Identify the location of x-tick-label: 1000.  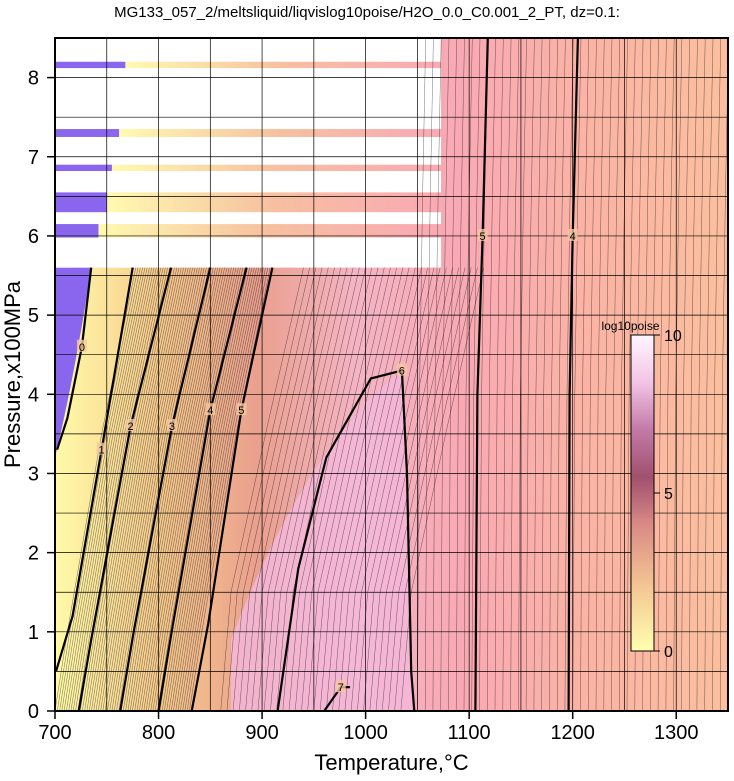
(365, 733).